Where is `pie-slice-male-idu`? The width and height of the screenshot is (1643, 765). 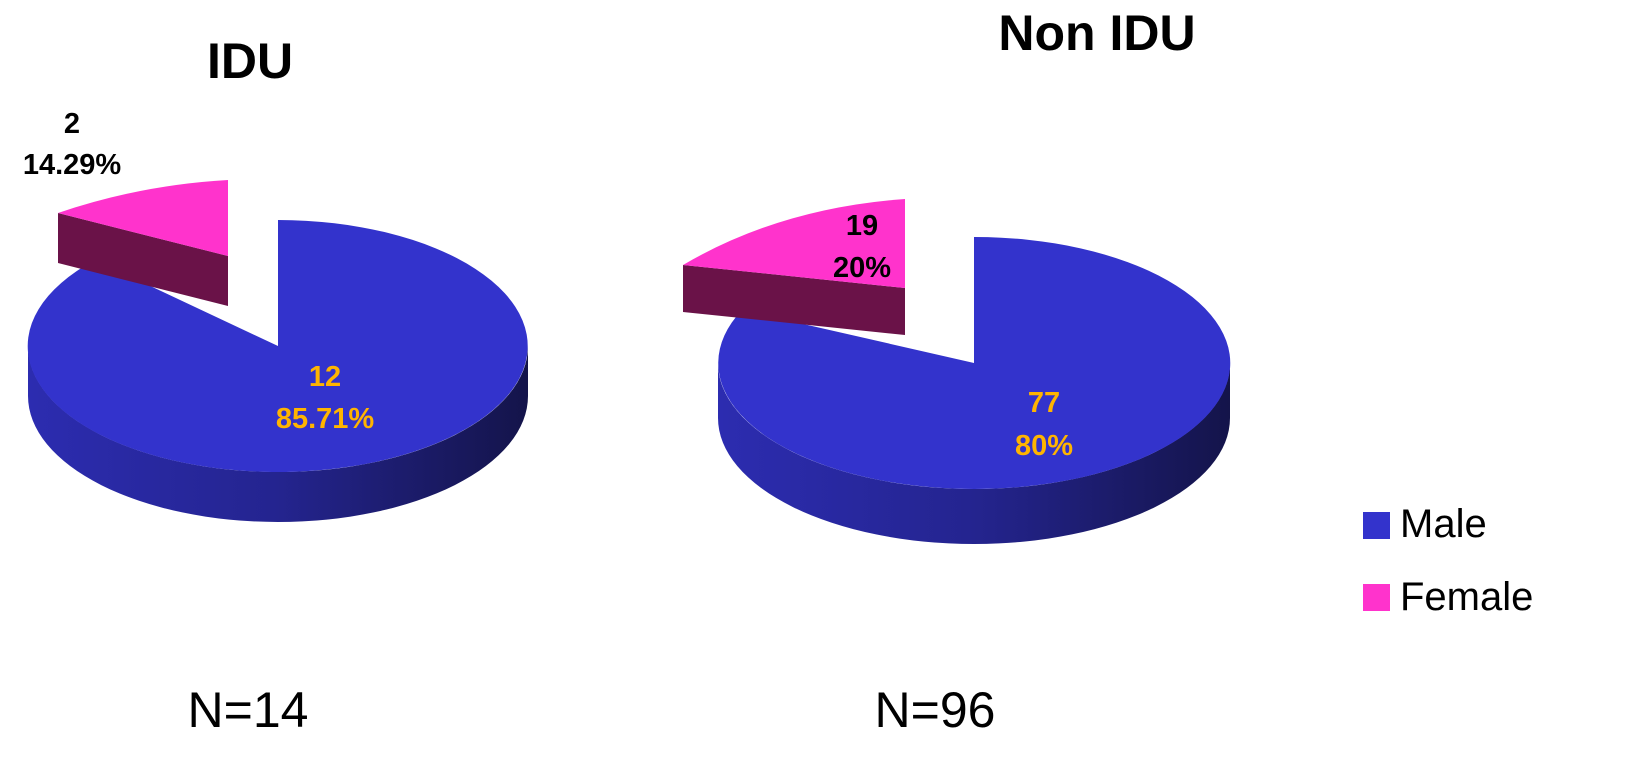
pie-slice-male-idu is located at coordinates (277, 371).